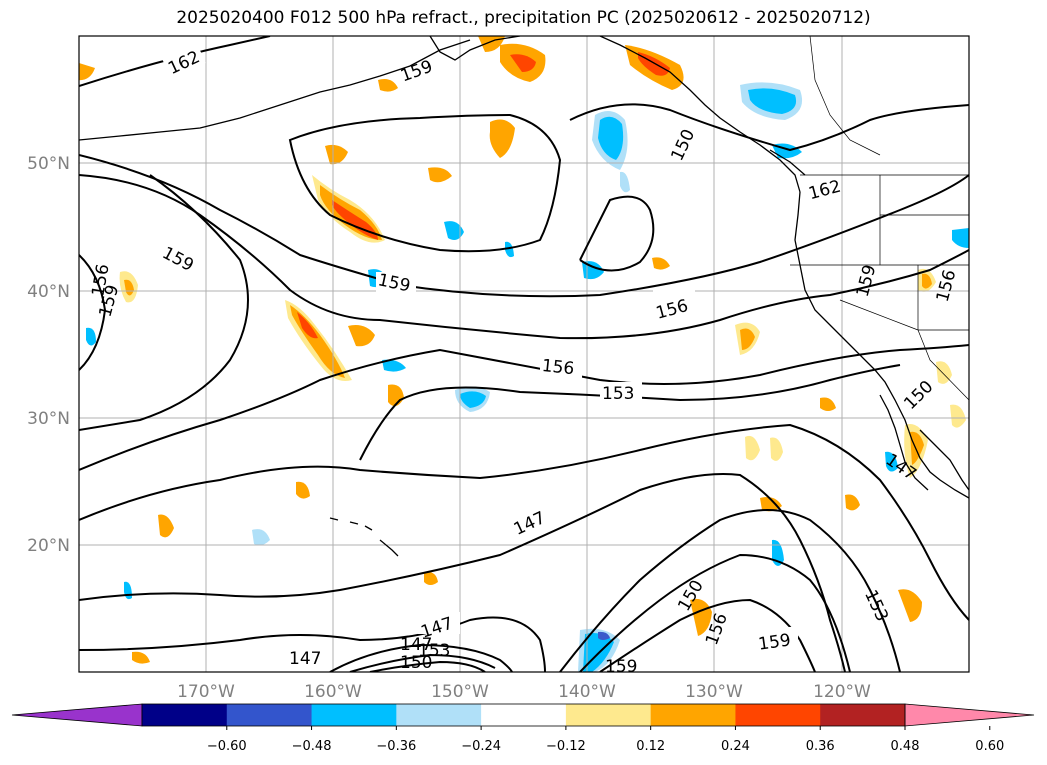 This screenshot has height=765, width=1047. I want to click on baja-california-coast, so click(904, 442).